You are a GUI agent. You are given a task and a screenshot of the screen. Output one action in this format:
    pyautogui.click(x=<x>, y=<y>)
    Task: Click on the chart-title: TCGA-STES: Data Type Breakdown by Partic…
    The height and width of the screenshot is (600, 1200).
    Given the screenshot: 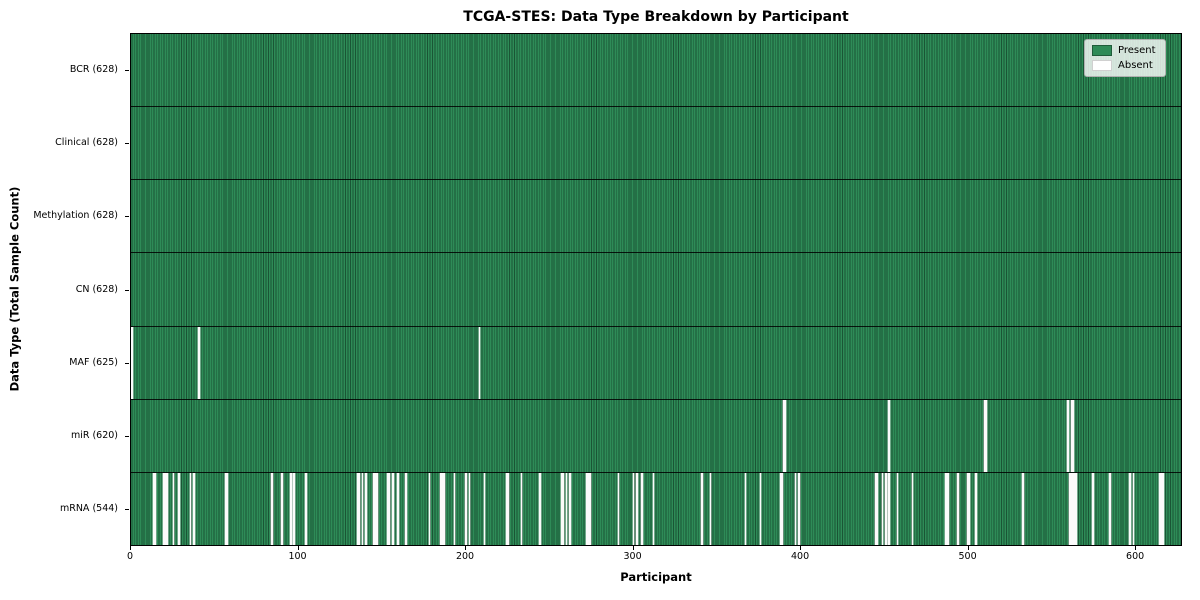 What is the action you would take?
    pyautogui.click(x=656, y=17)
    